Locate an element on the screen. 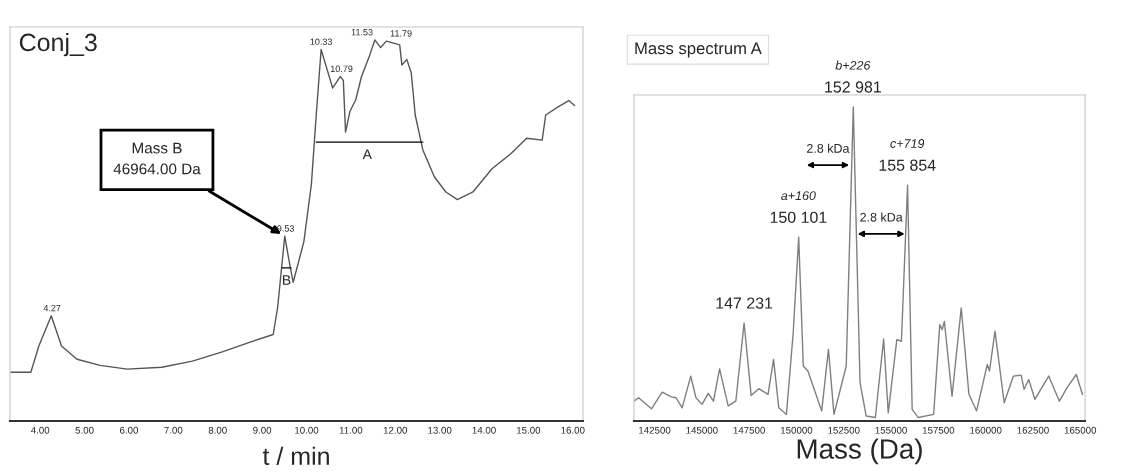 Image resolution: width=1123 pixels, height=473 pixels. x-tick-label: 150000 is located at coordinates (796, 430).